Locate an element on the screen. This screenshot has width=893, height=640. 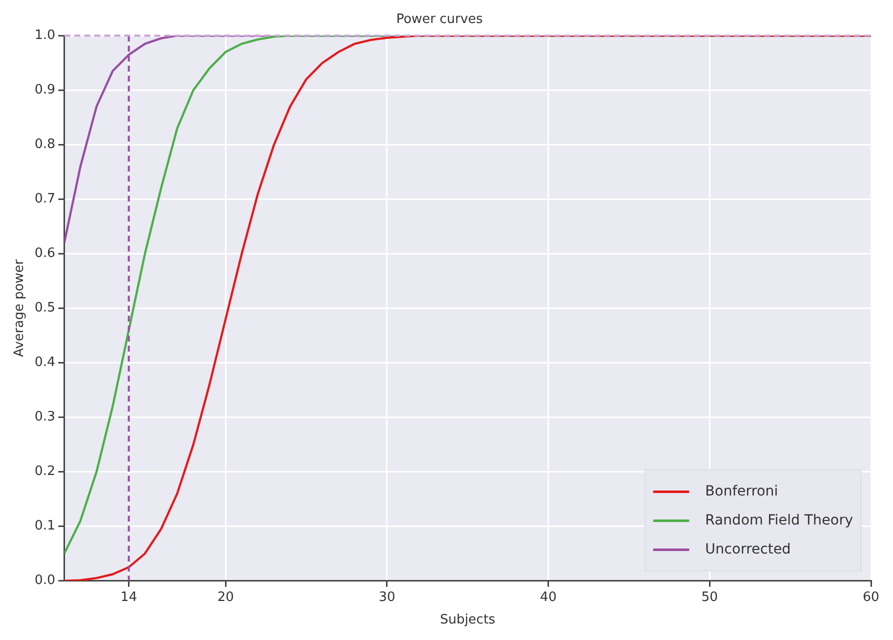
y-tick-label: 0.7 is located at coordinates (45, 199).